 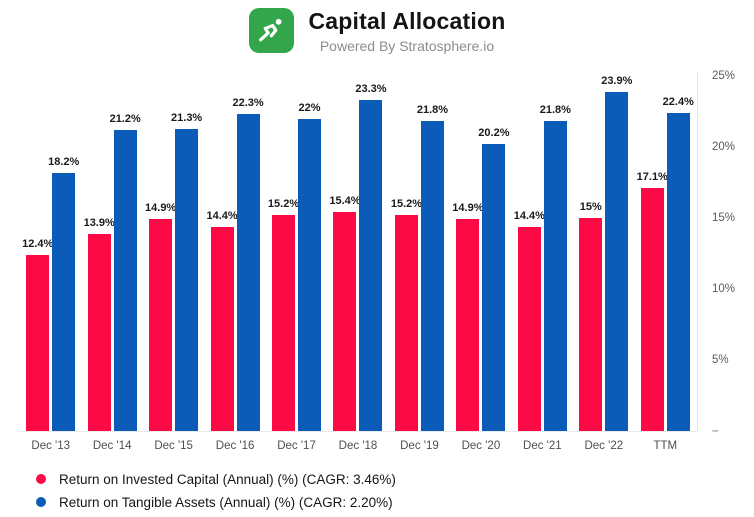 What do you see at coordinates (248, 264) in the screenshot?
I see `rota-bar: 22.3%` at bounding box center [248, 264].